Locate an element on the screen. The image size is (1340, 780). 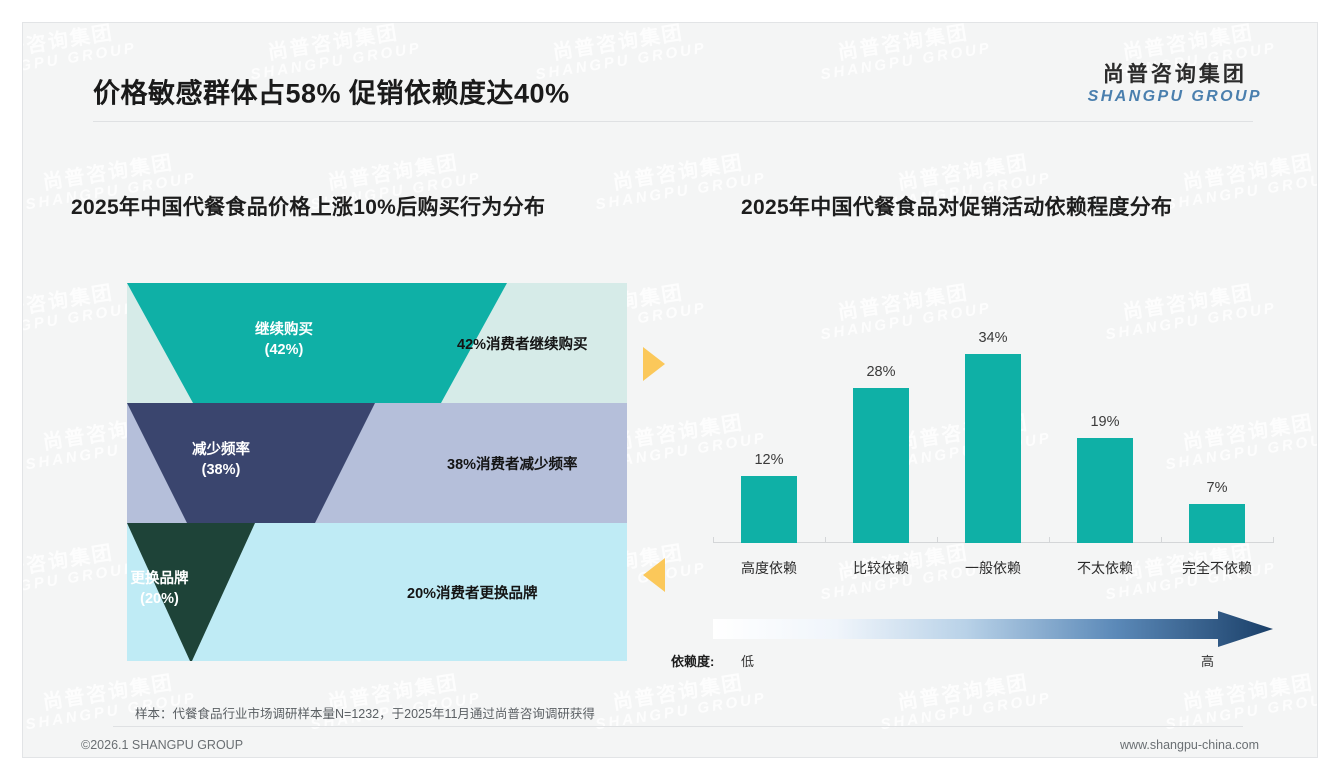
funnel-segment-percent: (38%) is located at coordinates (221, 469).